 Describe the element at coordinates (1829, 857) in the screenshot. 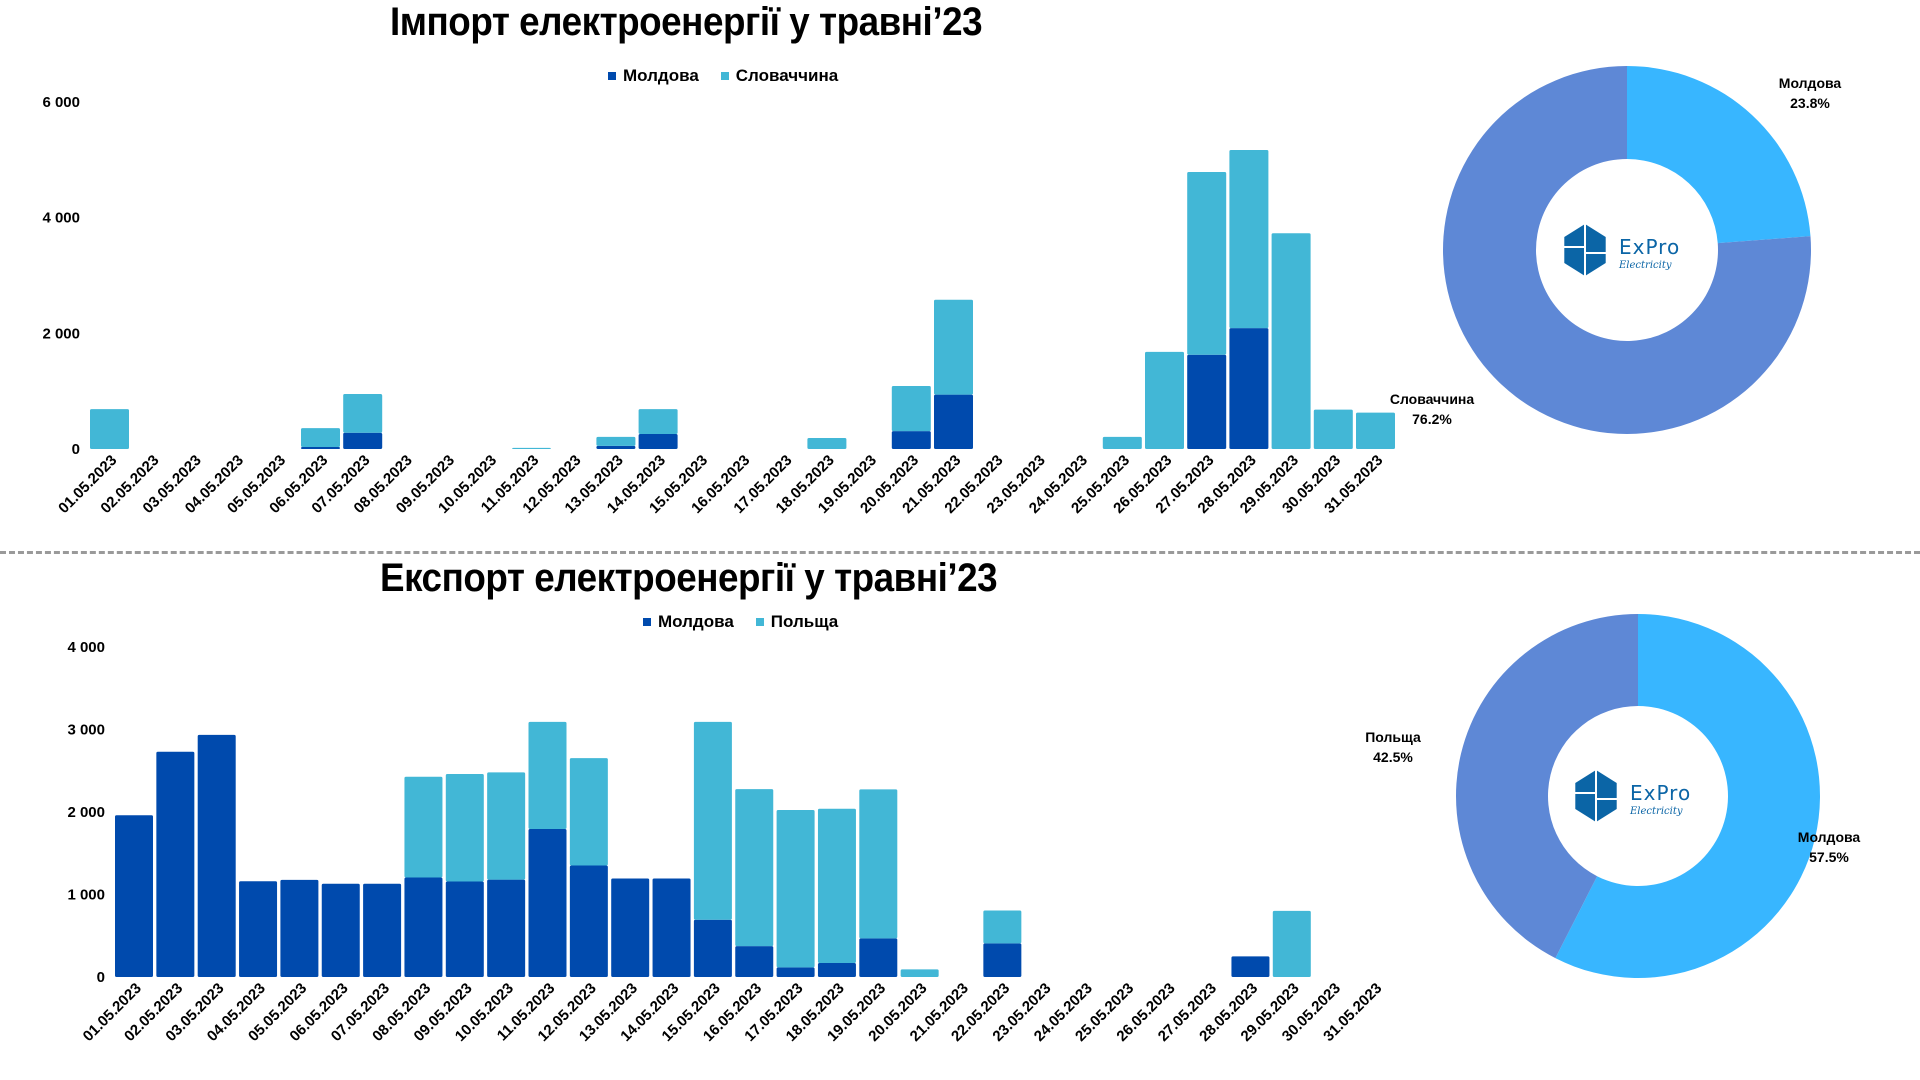

I see `pie-label-value: 57.5%` at that location.